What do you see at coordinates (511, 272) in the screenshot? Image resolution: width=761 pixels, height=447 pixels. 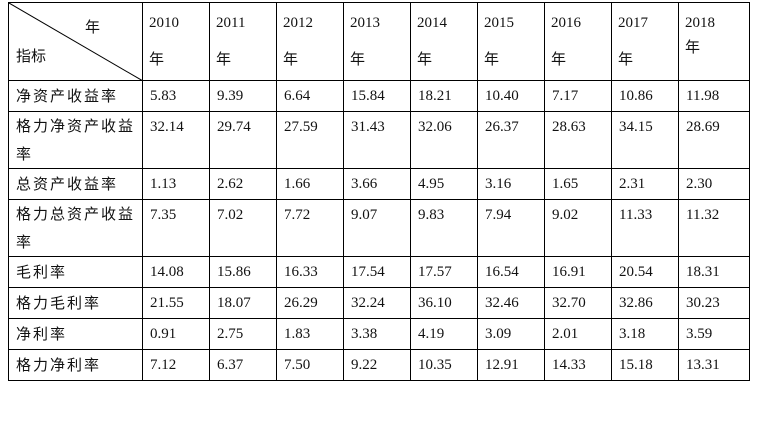 I see `table-cell: 16.54` at bounding box center [511, 272].